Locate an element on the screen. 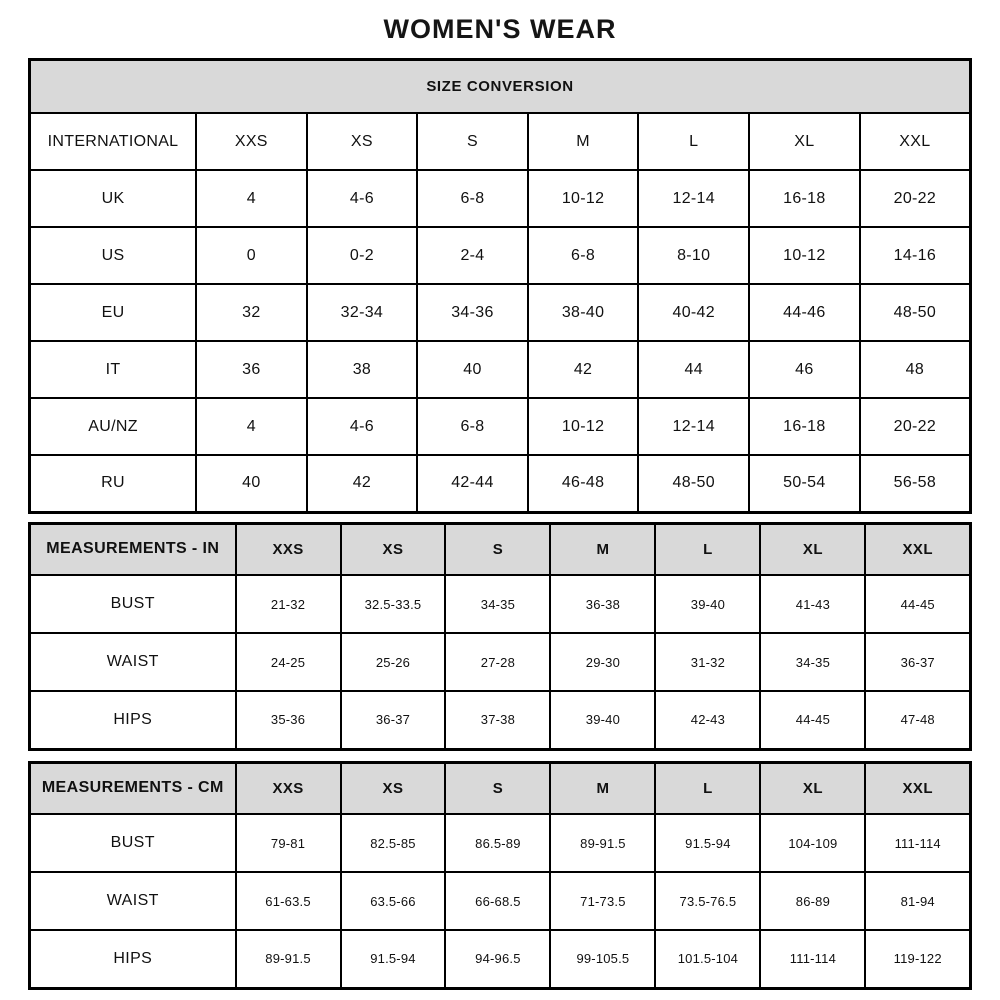  measurements-cm-header: MEASUREMENTS - CM is located at coordinates (132, 788).